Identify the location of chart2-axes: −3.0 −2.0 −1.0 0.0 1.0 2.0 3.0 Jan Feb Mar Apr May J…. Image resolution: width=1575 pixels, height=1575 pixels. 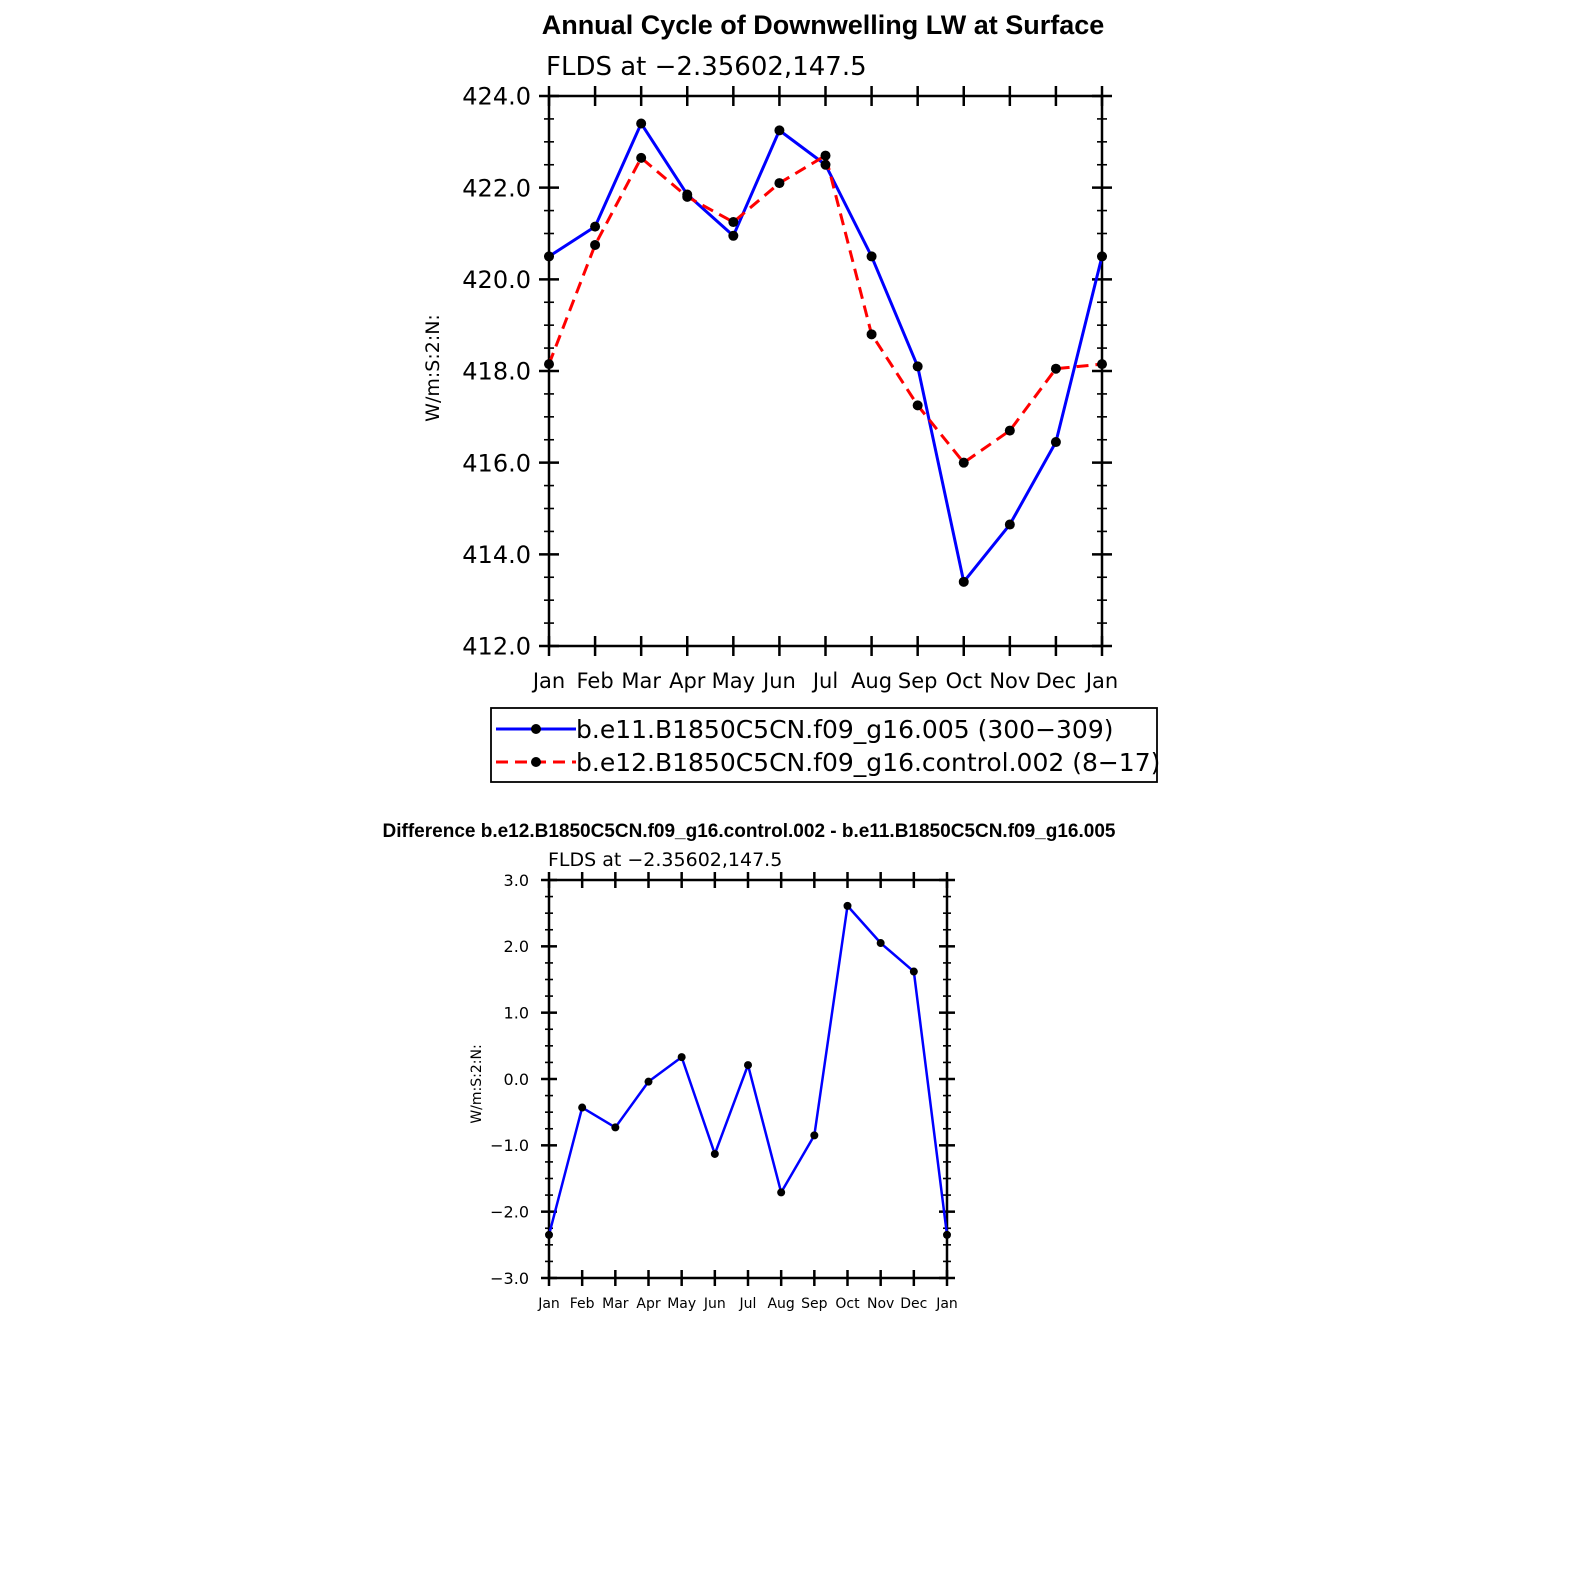
(724, 1091).